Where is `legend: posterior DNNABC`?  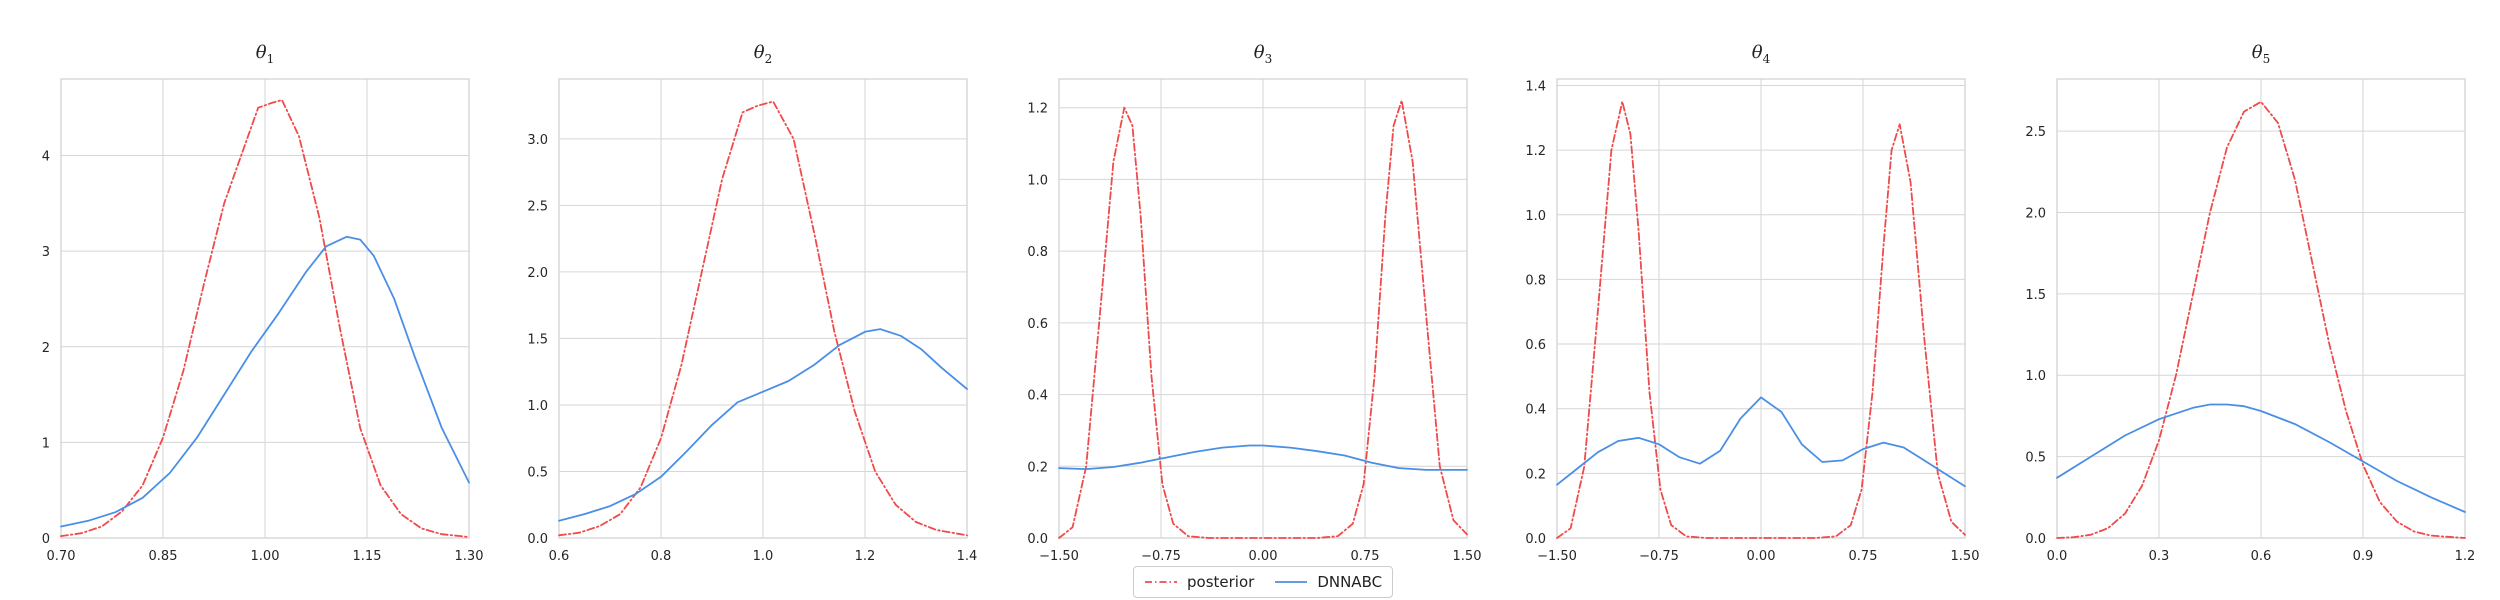 legend: posterior DNNABC is located at coordinates (1263, 582).